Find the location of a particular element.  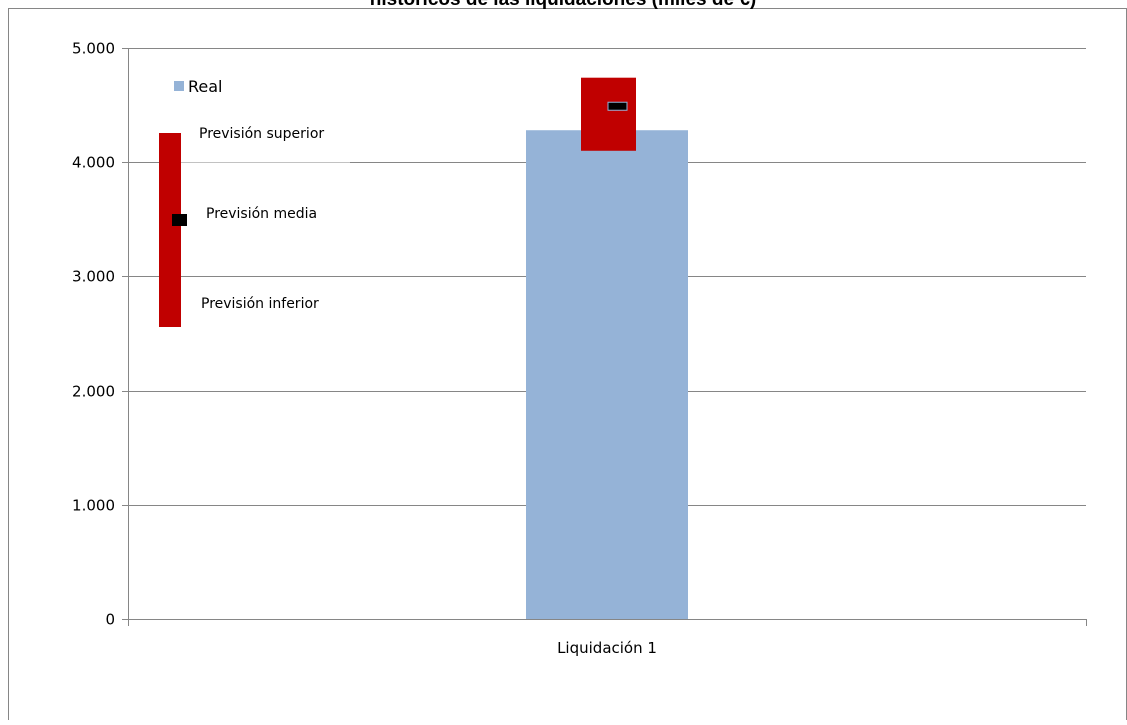

y-tick-label: 1.000 is located at coordinates (93, 506).